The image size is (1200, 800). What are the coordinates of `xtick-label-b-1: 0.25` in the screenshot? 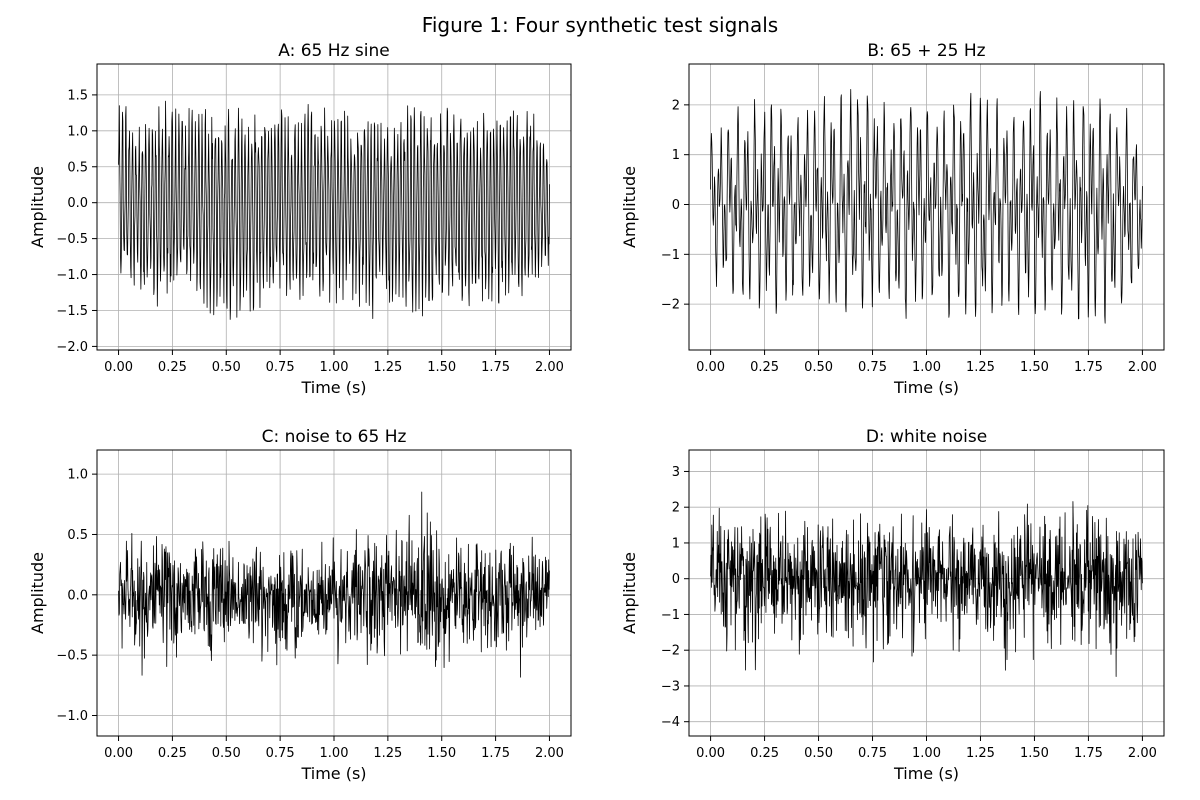 It's located at (764, 367).